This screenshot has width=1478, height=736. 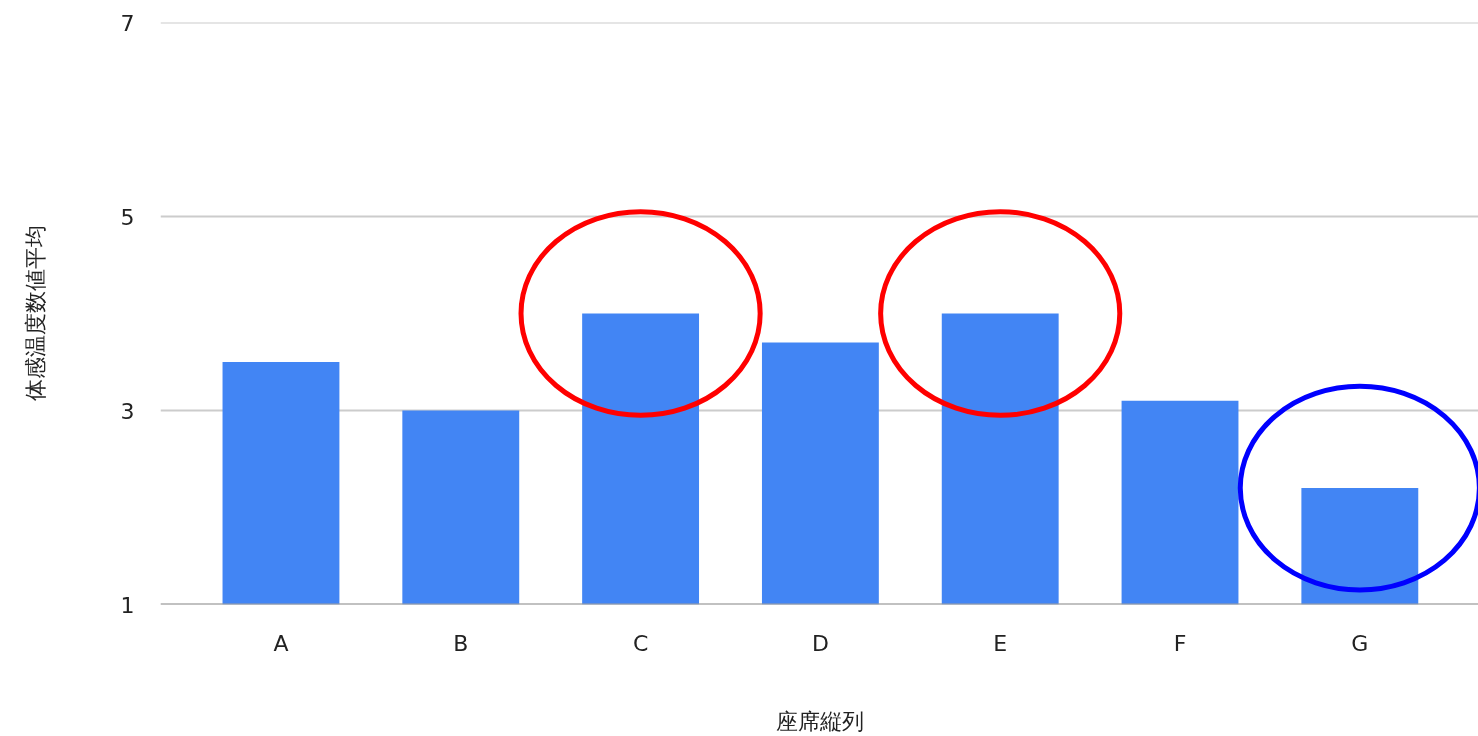 What do you see at coordinates (127, 217) in the screenshot?
I see `y-tick-label: 5` at bounding box center [127, 217].